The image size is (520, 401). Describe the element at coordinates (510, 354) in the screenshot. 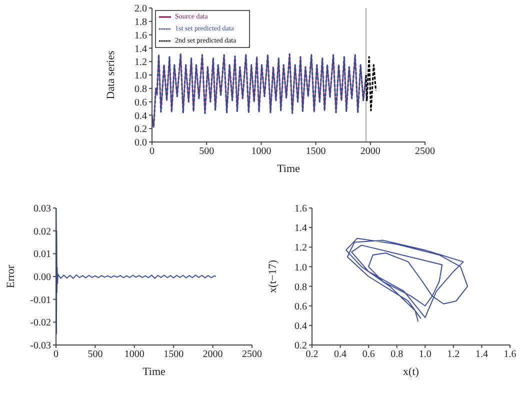

I see `x-tick-label: 1.6` at that location.